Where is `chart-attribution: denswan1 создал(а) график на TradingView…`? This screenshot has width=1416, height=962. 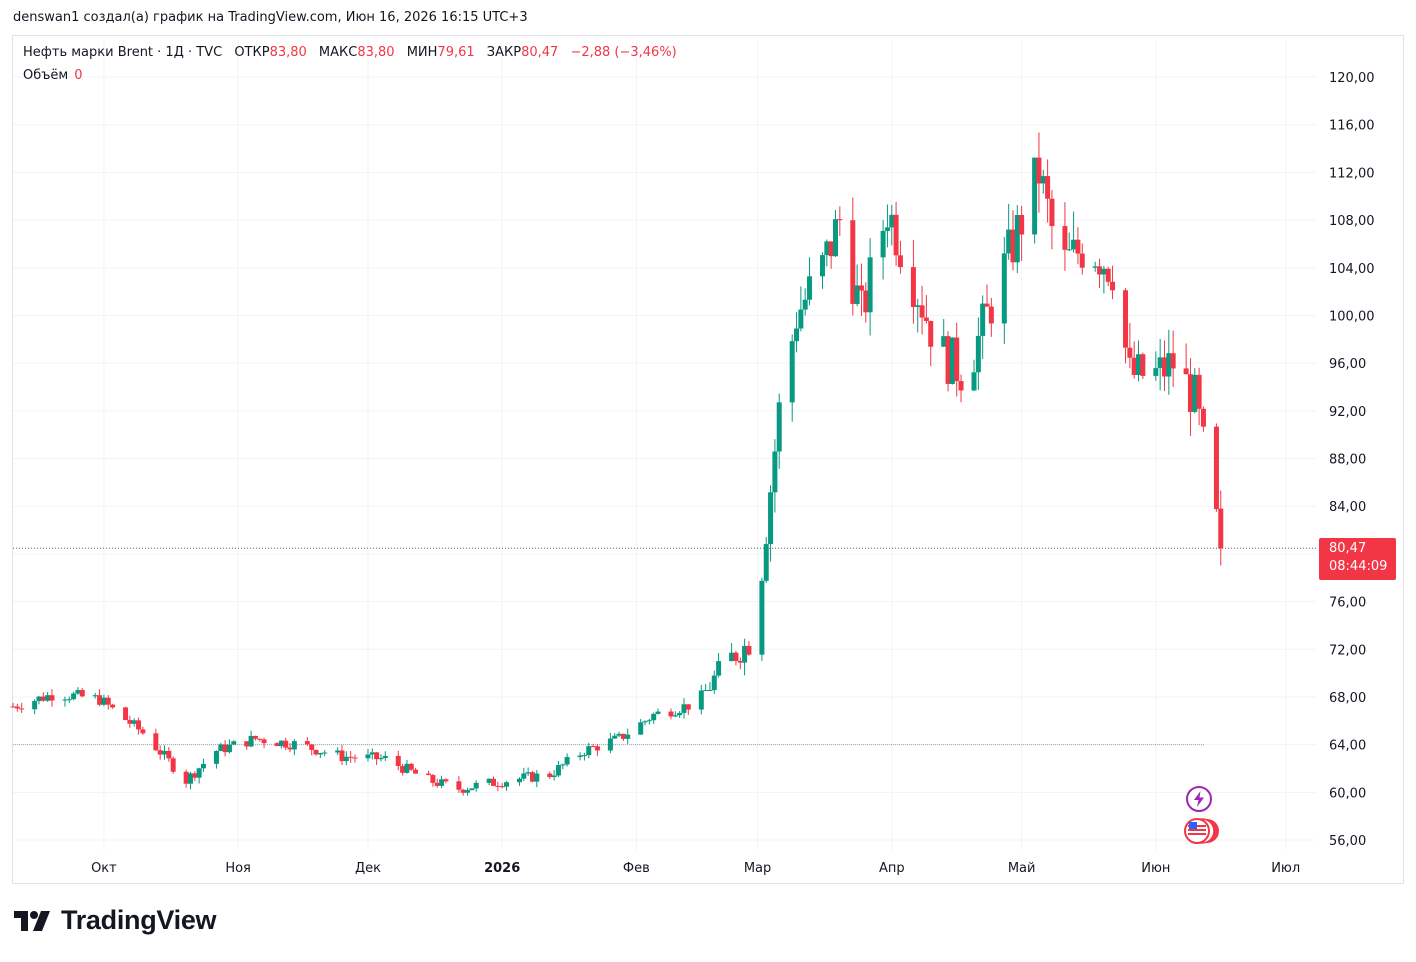
chart-attribution: denswan1 создал(а) график на TradingView… is located at coordinates (270, 17).